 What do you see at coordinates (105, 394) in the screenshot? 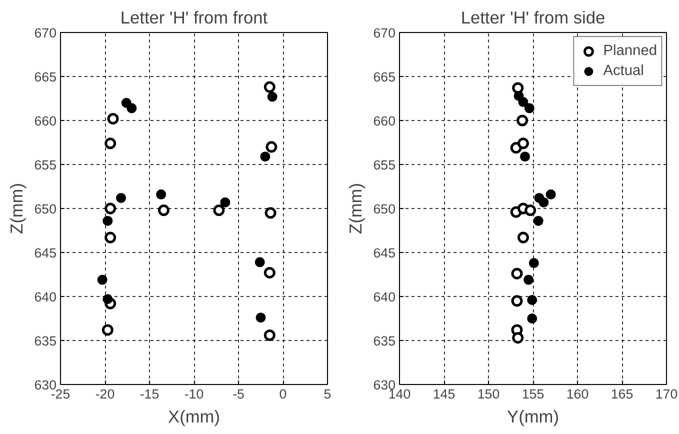
I see `x-tick-label: -20` at bounding box center [105, 394].